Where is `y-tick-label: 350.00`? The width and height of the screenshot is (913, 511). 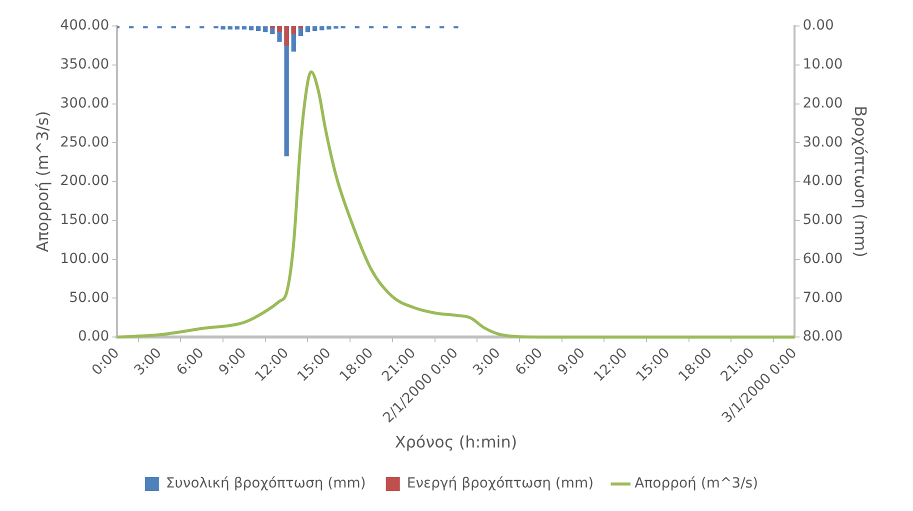
y-tick-label: 350.00 is located at coordinates (85, 64).